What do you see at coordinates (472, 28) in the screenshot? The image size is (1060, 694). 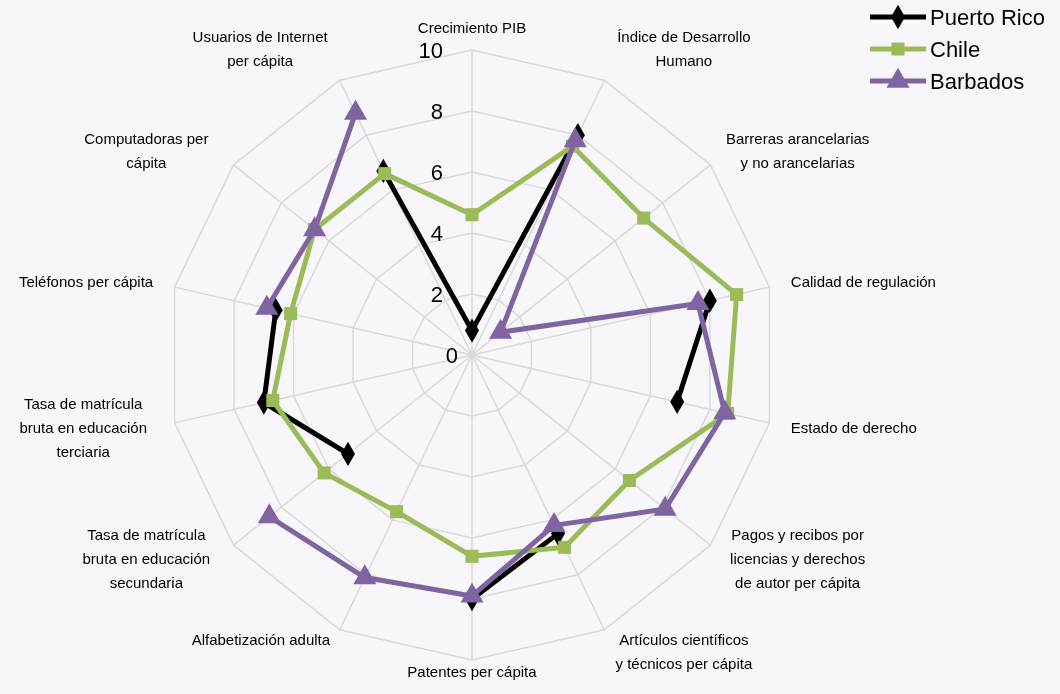 I see `spoke-label: Crecimiento PIB` at bounding box center [472, 28].